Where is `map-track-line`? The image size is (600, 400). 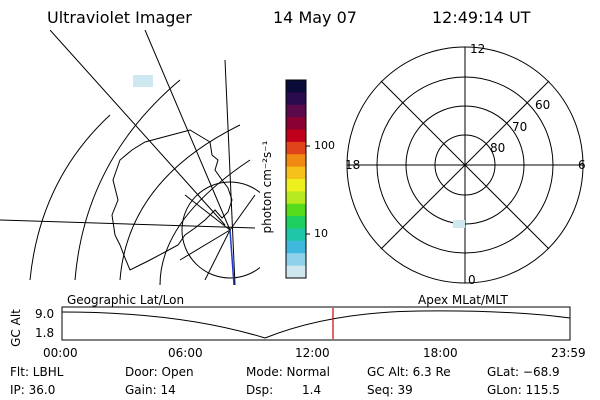
map-track-line is located at coordinates (232, 257).